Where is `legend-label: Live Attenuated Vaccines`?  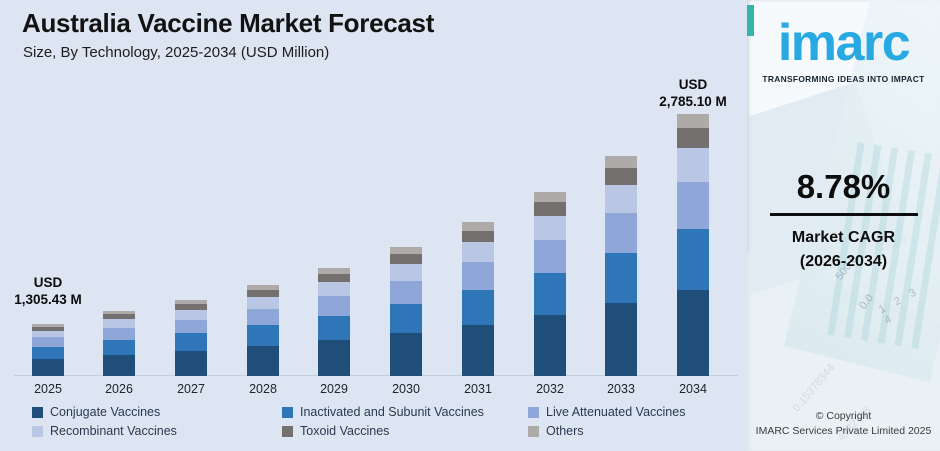 legend-label: Live Attenuated Vaccines is located at coordinates (616, 412).